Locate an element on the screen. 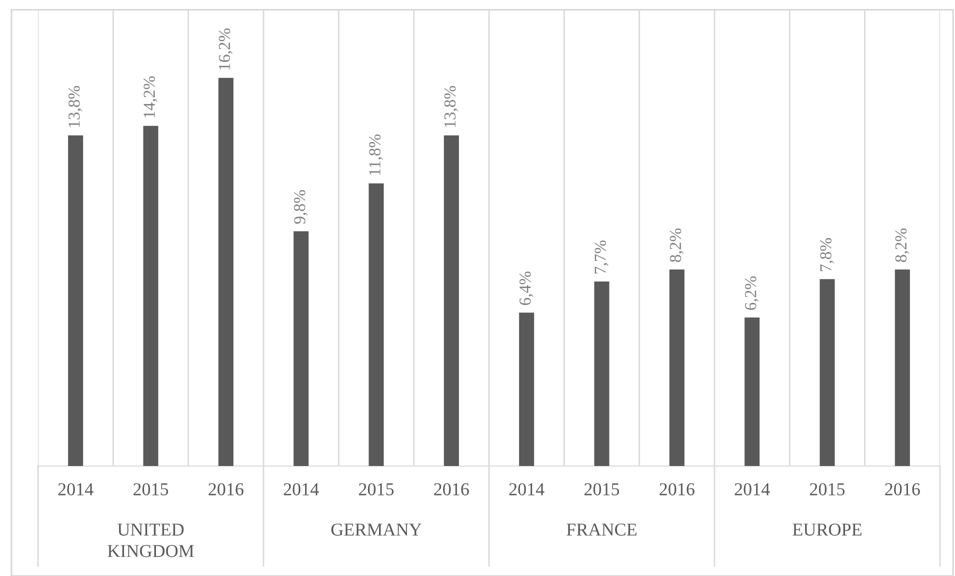 The width and height of the screenshot is (955, 576). data-label: 16,2% is located at coordinates (225, 49).